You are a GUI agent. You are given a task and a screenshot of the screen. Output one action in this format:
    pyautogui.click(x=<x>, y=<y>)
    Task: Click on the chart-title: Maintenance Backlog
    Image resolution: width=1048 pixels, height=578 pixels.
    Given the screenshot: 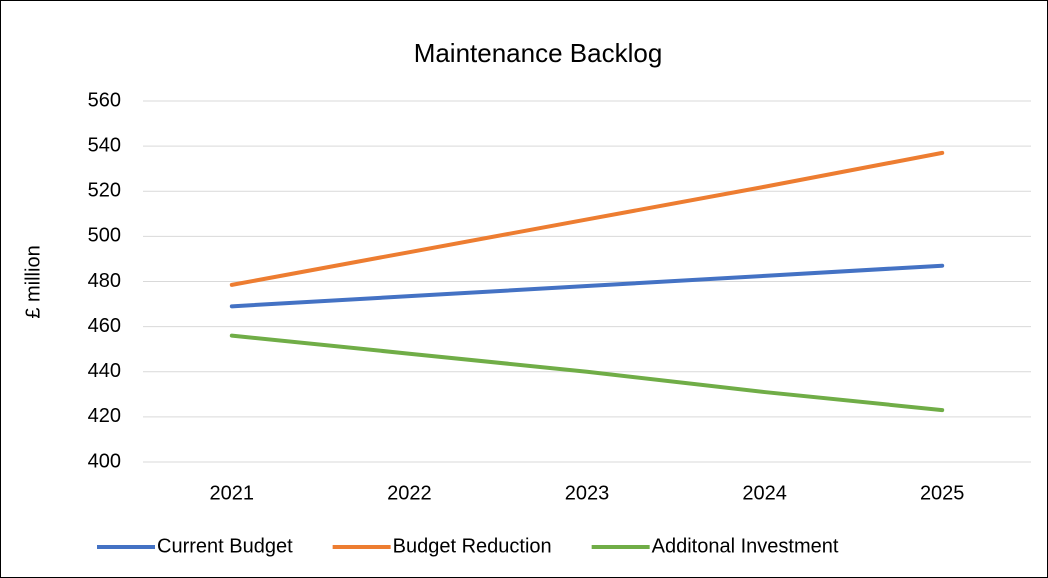 What is the action you would take?
    pyautogui.click(x=538, y=53)
    